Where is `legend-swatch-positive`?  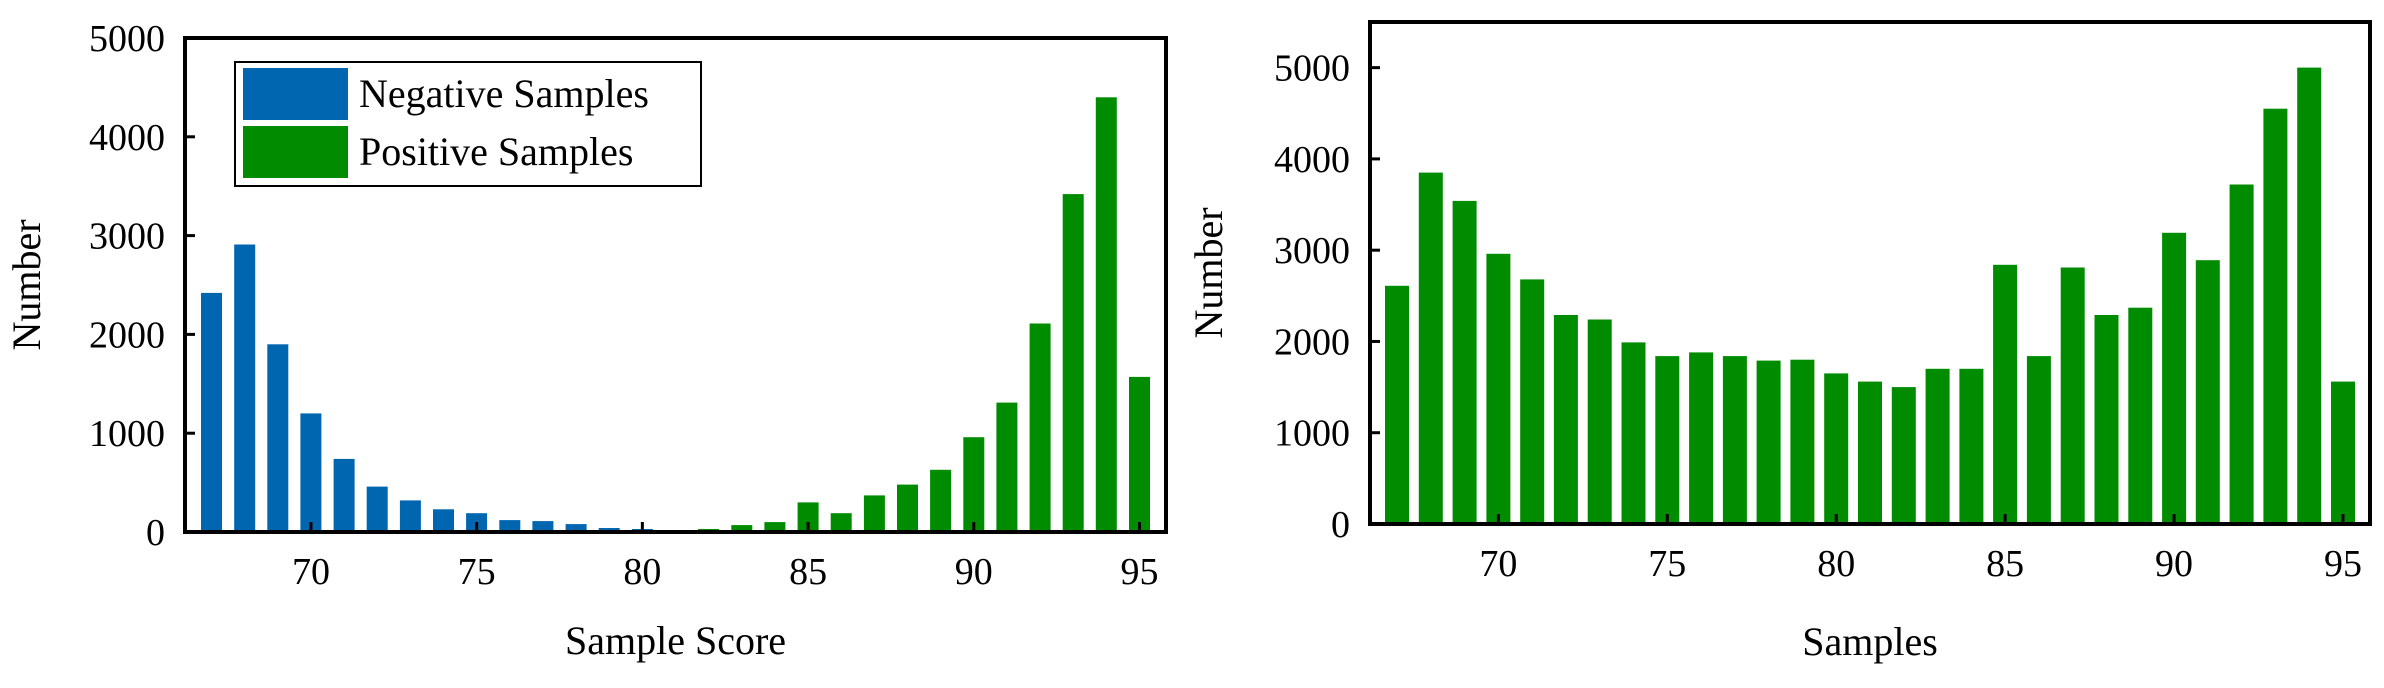 legend-swatch-positive is located at coordinates (295, 152).